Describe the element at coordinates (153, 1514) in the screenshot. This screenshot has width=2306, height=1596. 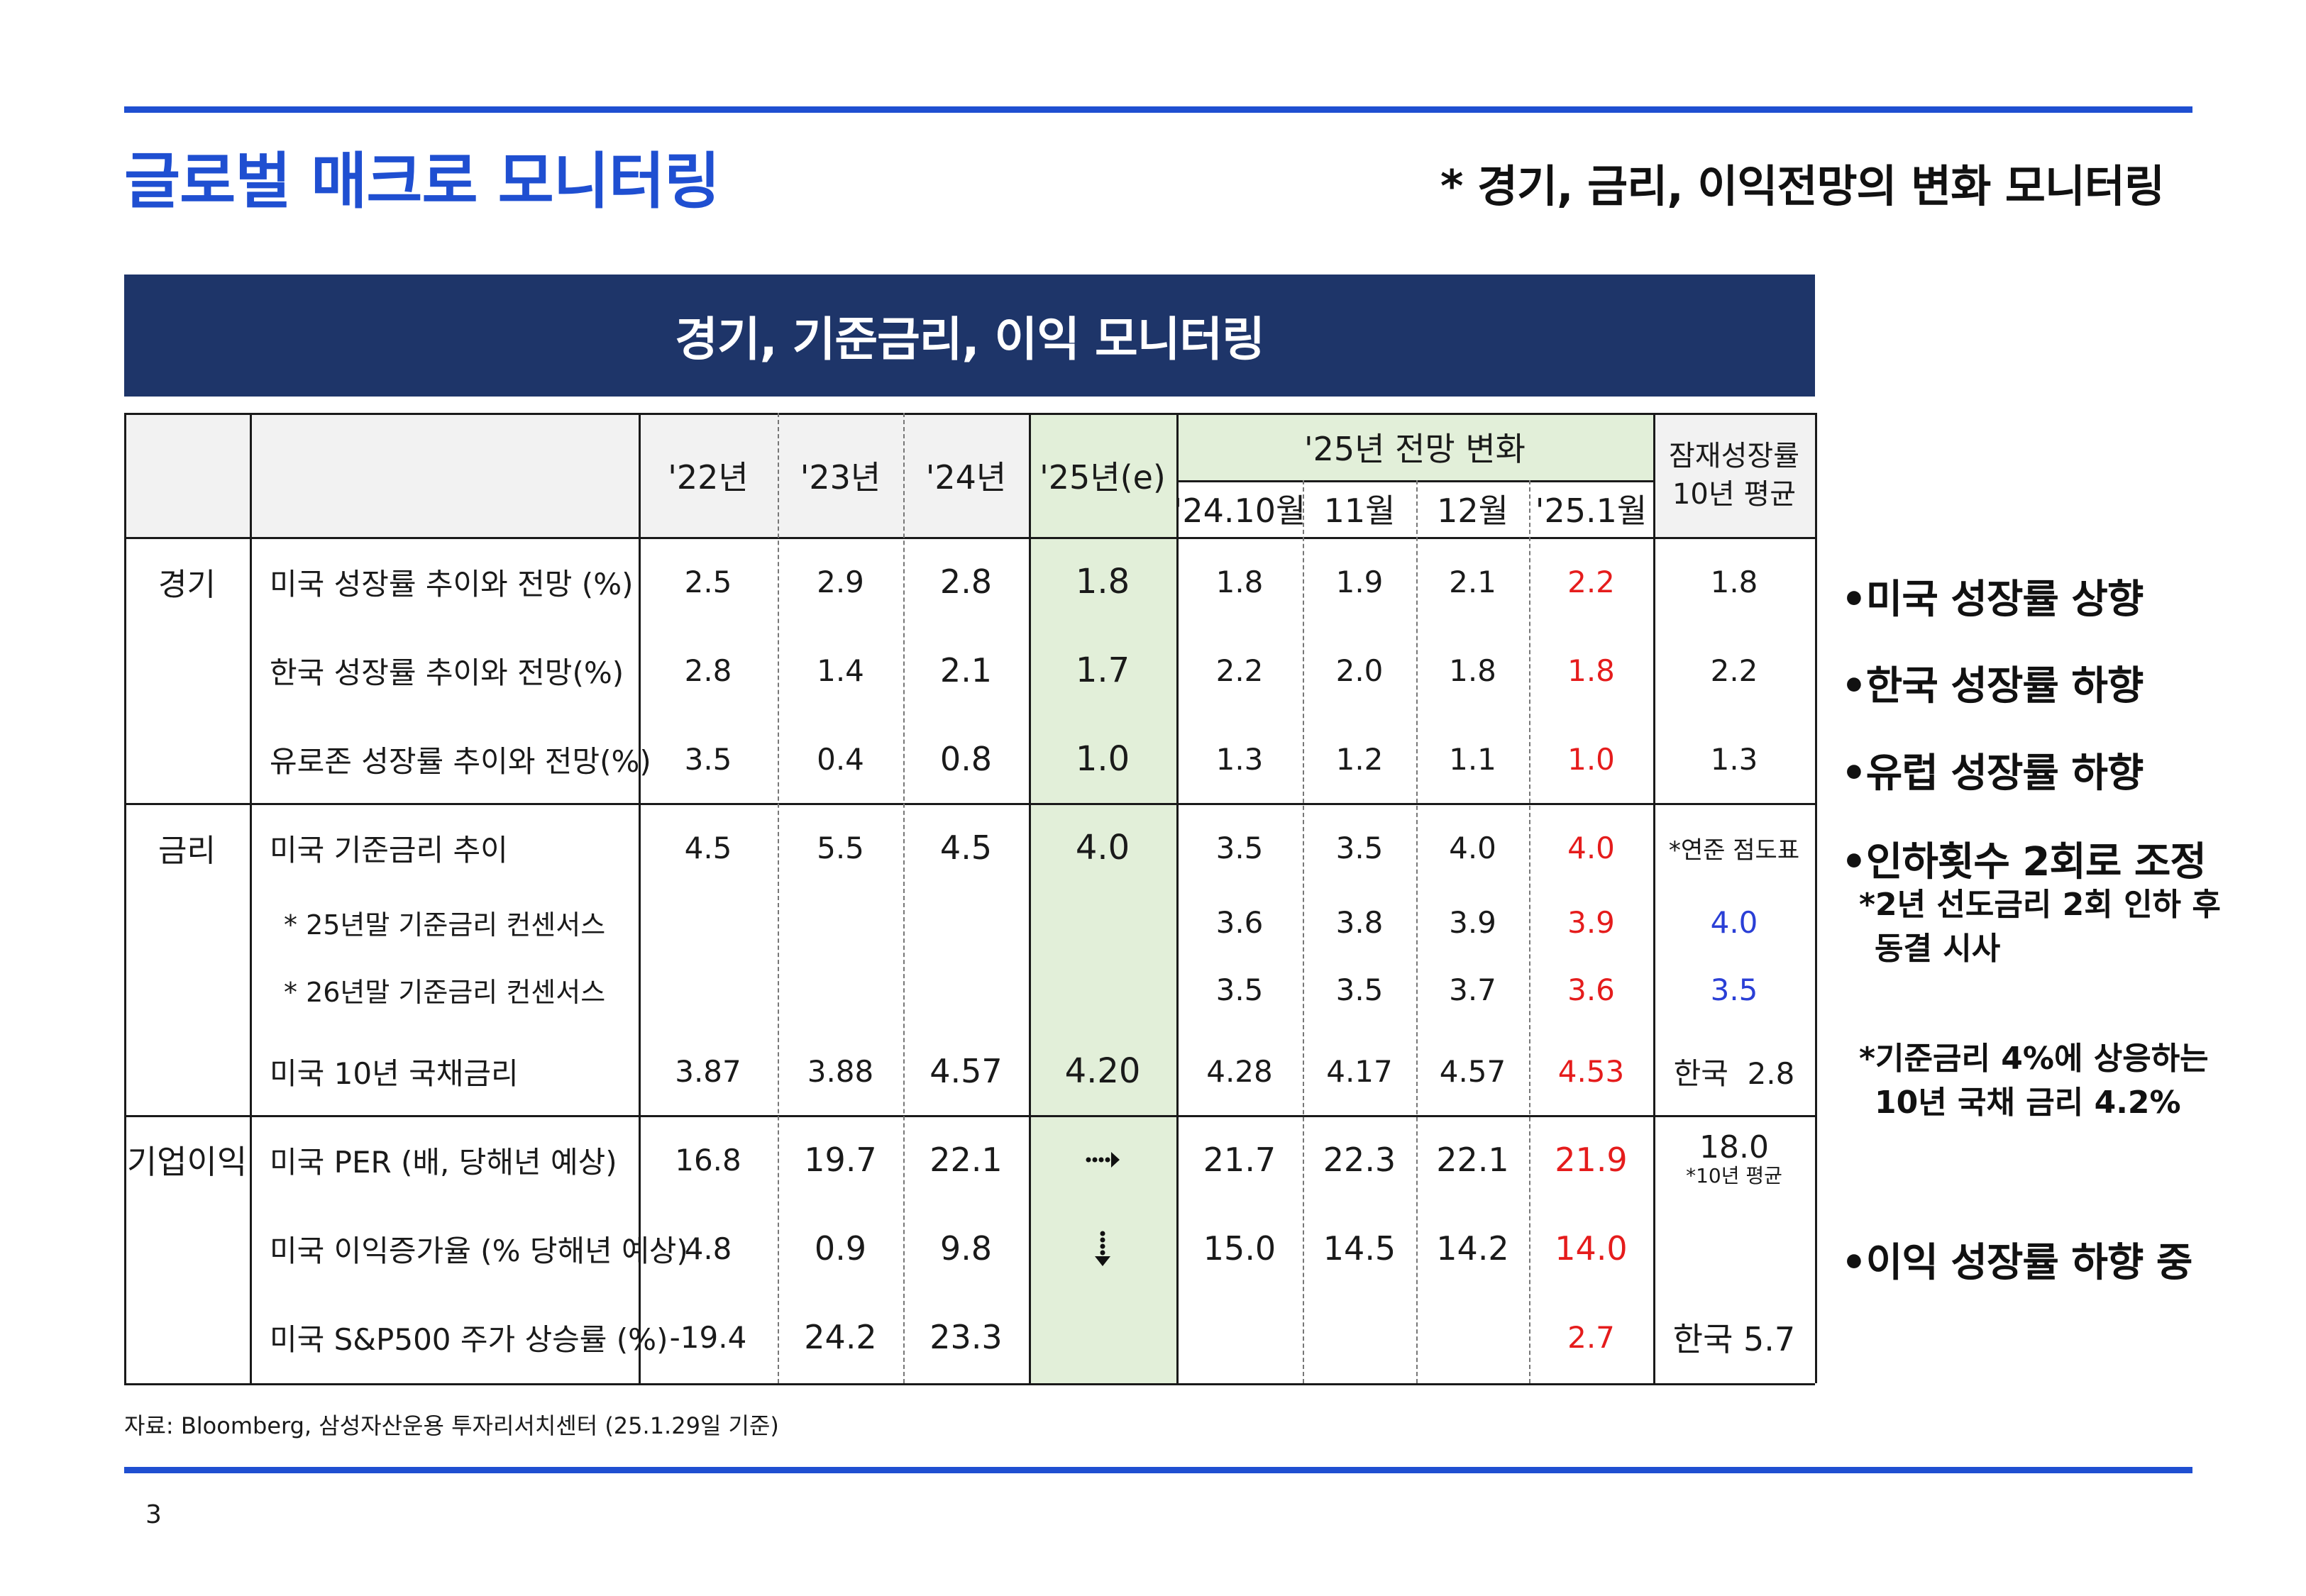
I see `page-number: 3` at that location.